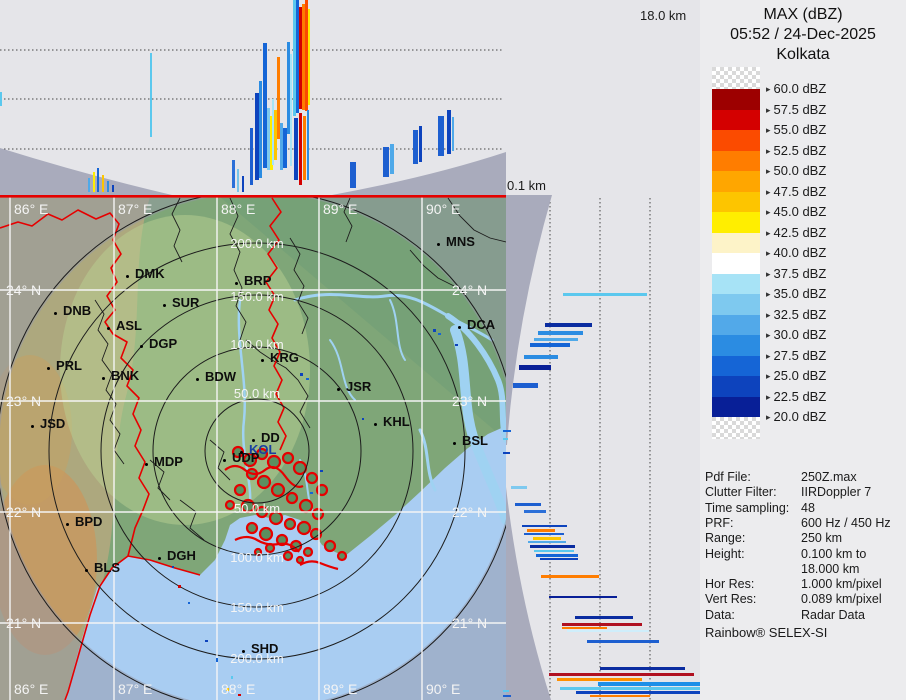 This screenshot has height=700, width=906. What do you see at coordinates (841, 599) in the screenshot?
I see `info-row-value: 0.089 km/pixel` at bounding box center [841, 599].